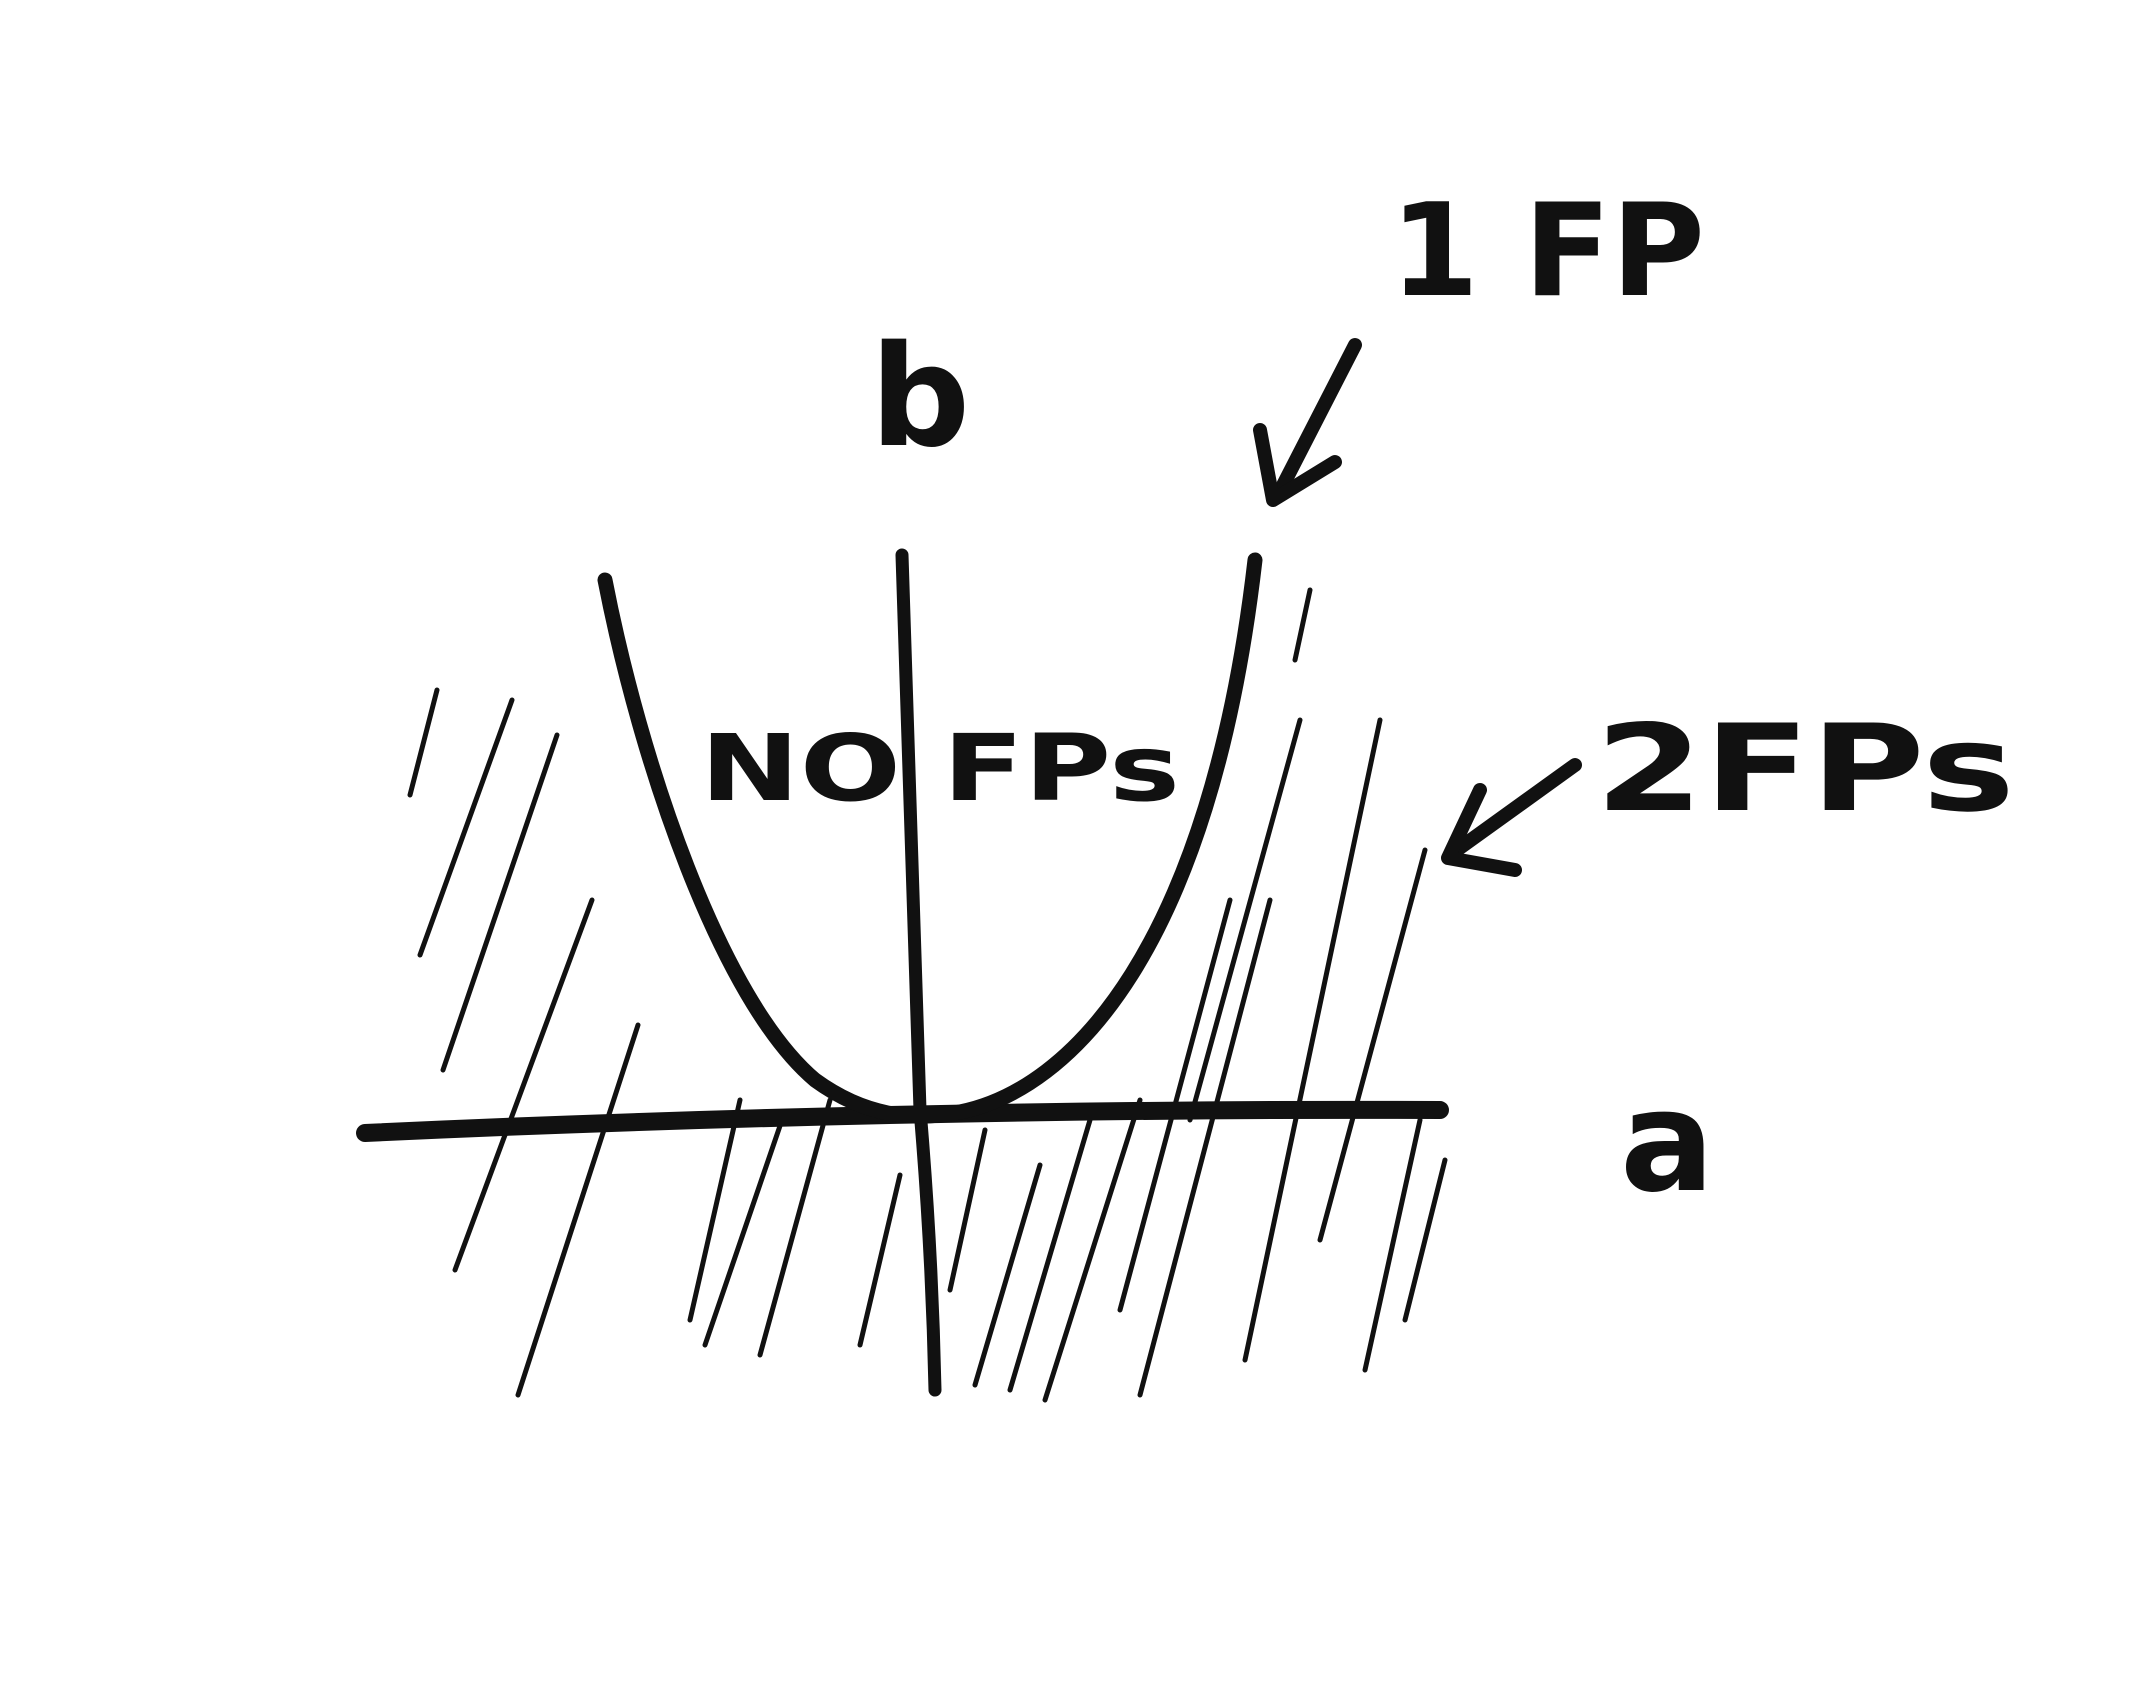 This screenshot has height=1700, width=2131. What do you see at coordinates (1805, 769) in the screenshot?
I see `region-label-2fps: 2FPs` at bounding box center [1805, 769].